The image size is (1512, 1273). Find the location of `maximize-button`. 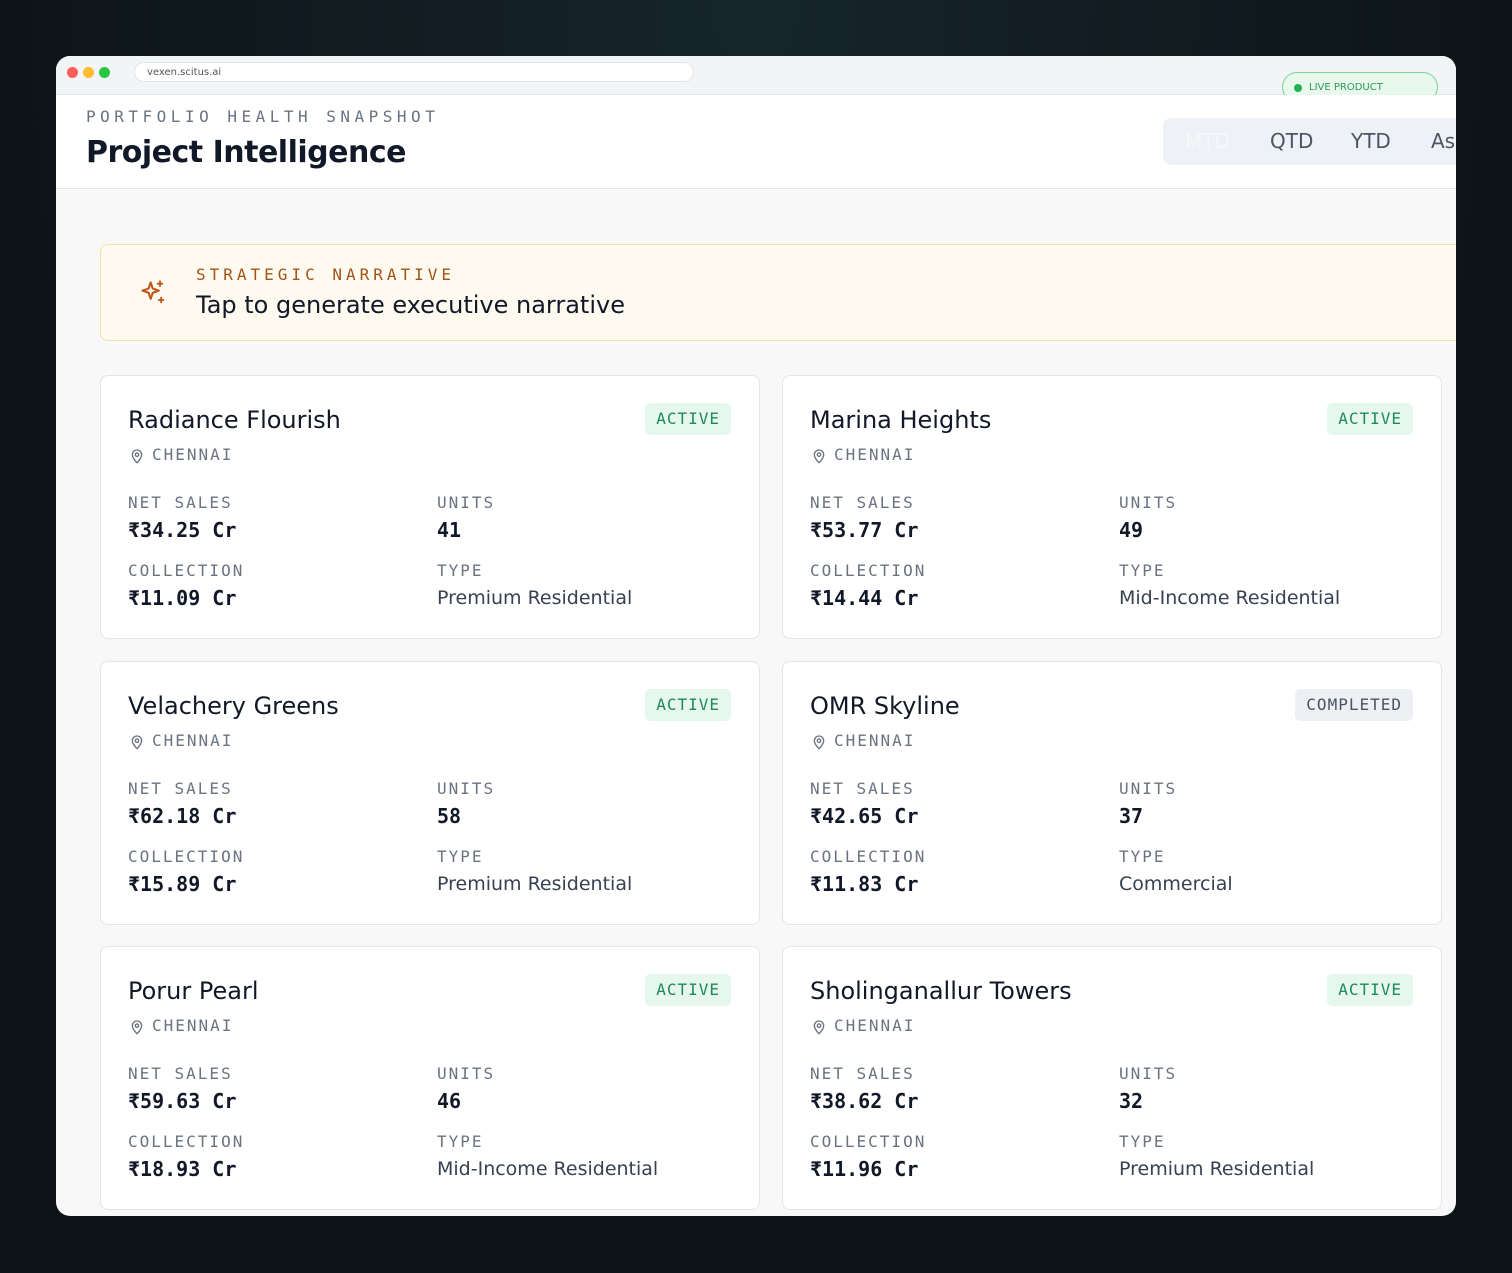

maximize-button is located at coordinates (104, 72).